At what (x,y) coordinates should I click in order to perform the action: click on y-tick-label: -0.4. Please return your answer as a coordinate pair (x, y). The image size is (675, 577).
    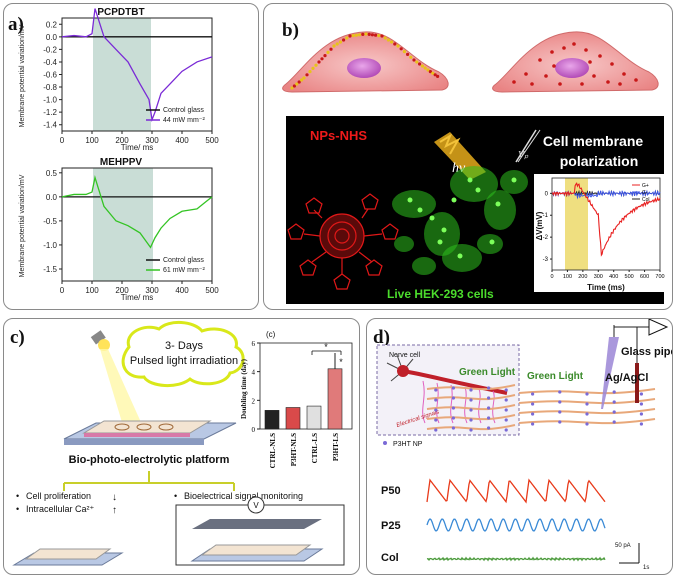
    Looking at the image, I should click on (50, 62).